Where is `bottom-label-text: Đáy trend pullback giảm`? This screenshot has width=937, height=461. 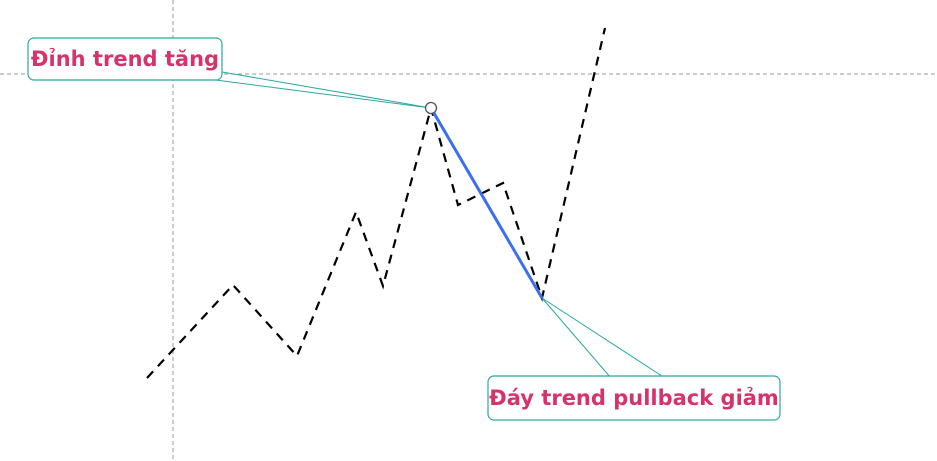
bottom-label-text: Đáy trend pullback giảm is located at coordinates (634, 398).